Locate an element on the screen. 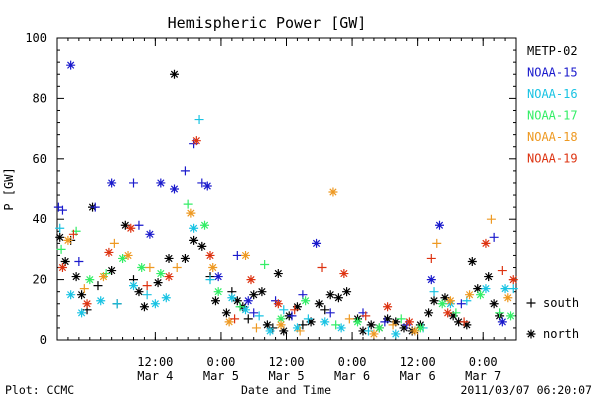 The width and height of the screenshot is (600, 400). legend-item-noaa-17: NOAA-17 is located at coordinates (552, 116).